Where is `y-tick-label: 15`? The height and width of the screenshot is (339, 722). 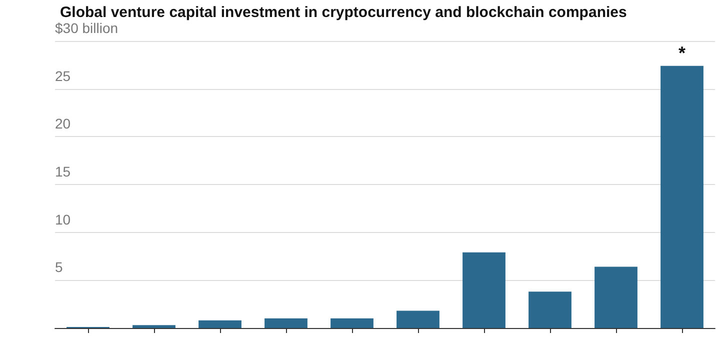 y-tick-label: 15 is located at coordinates (63, 172).